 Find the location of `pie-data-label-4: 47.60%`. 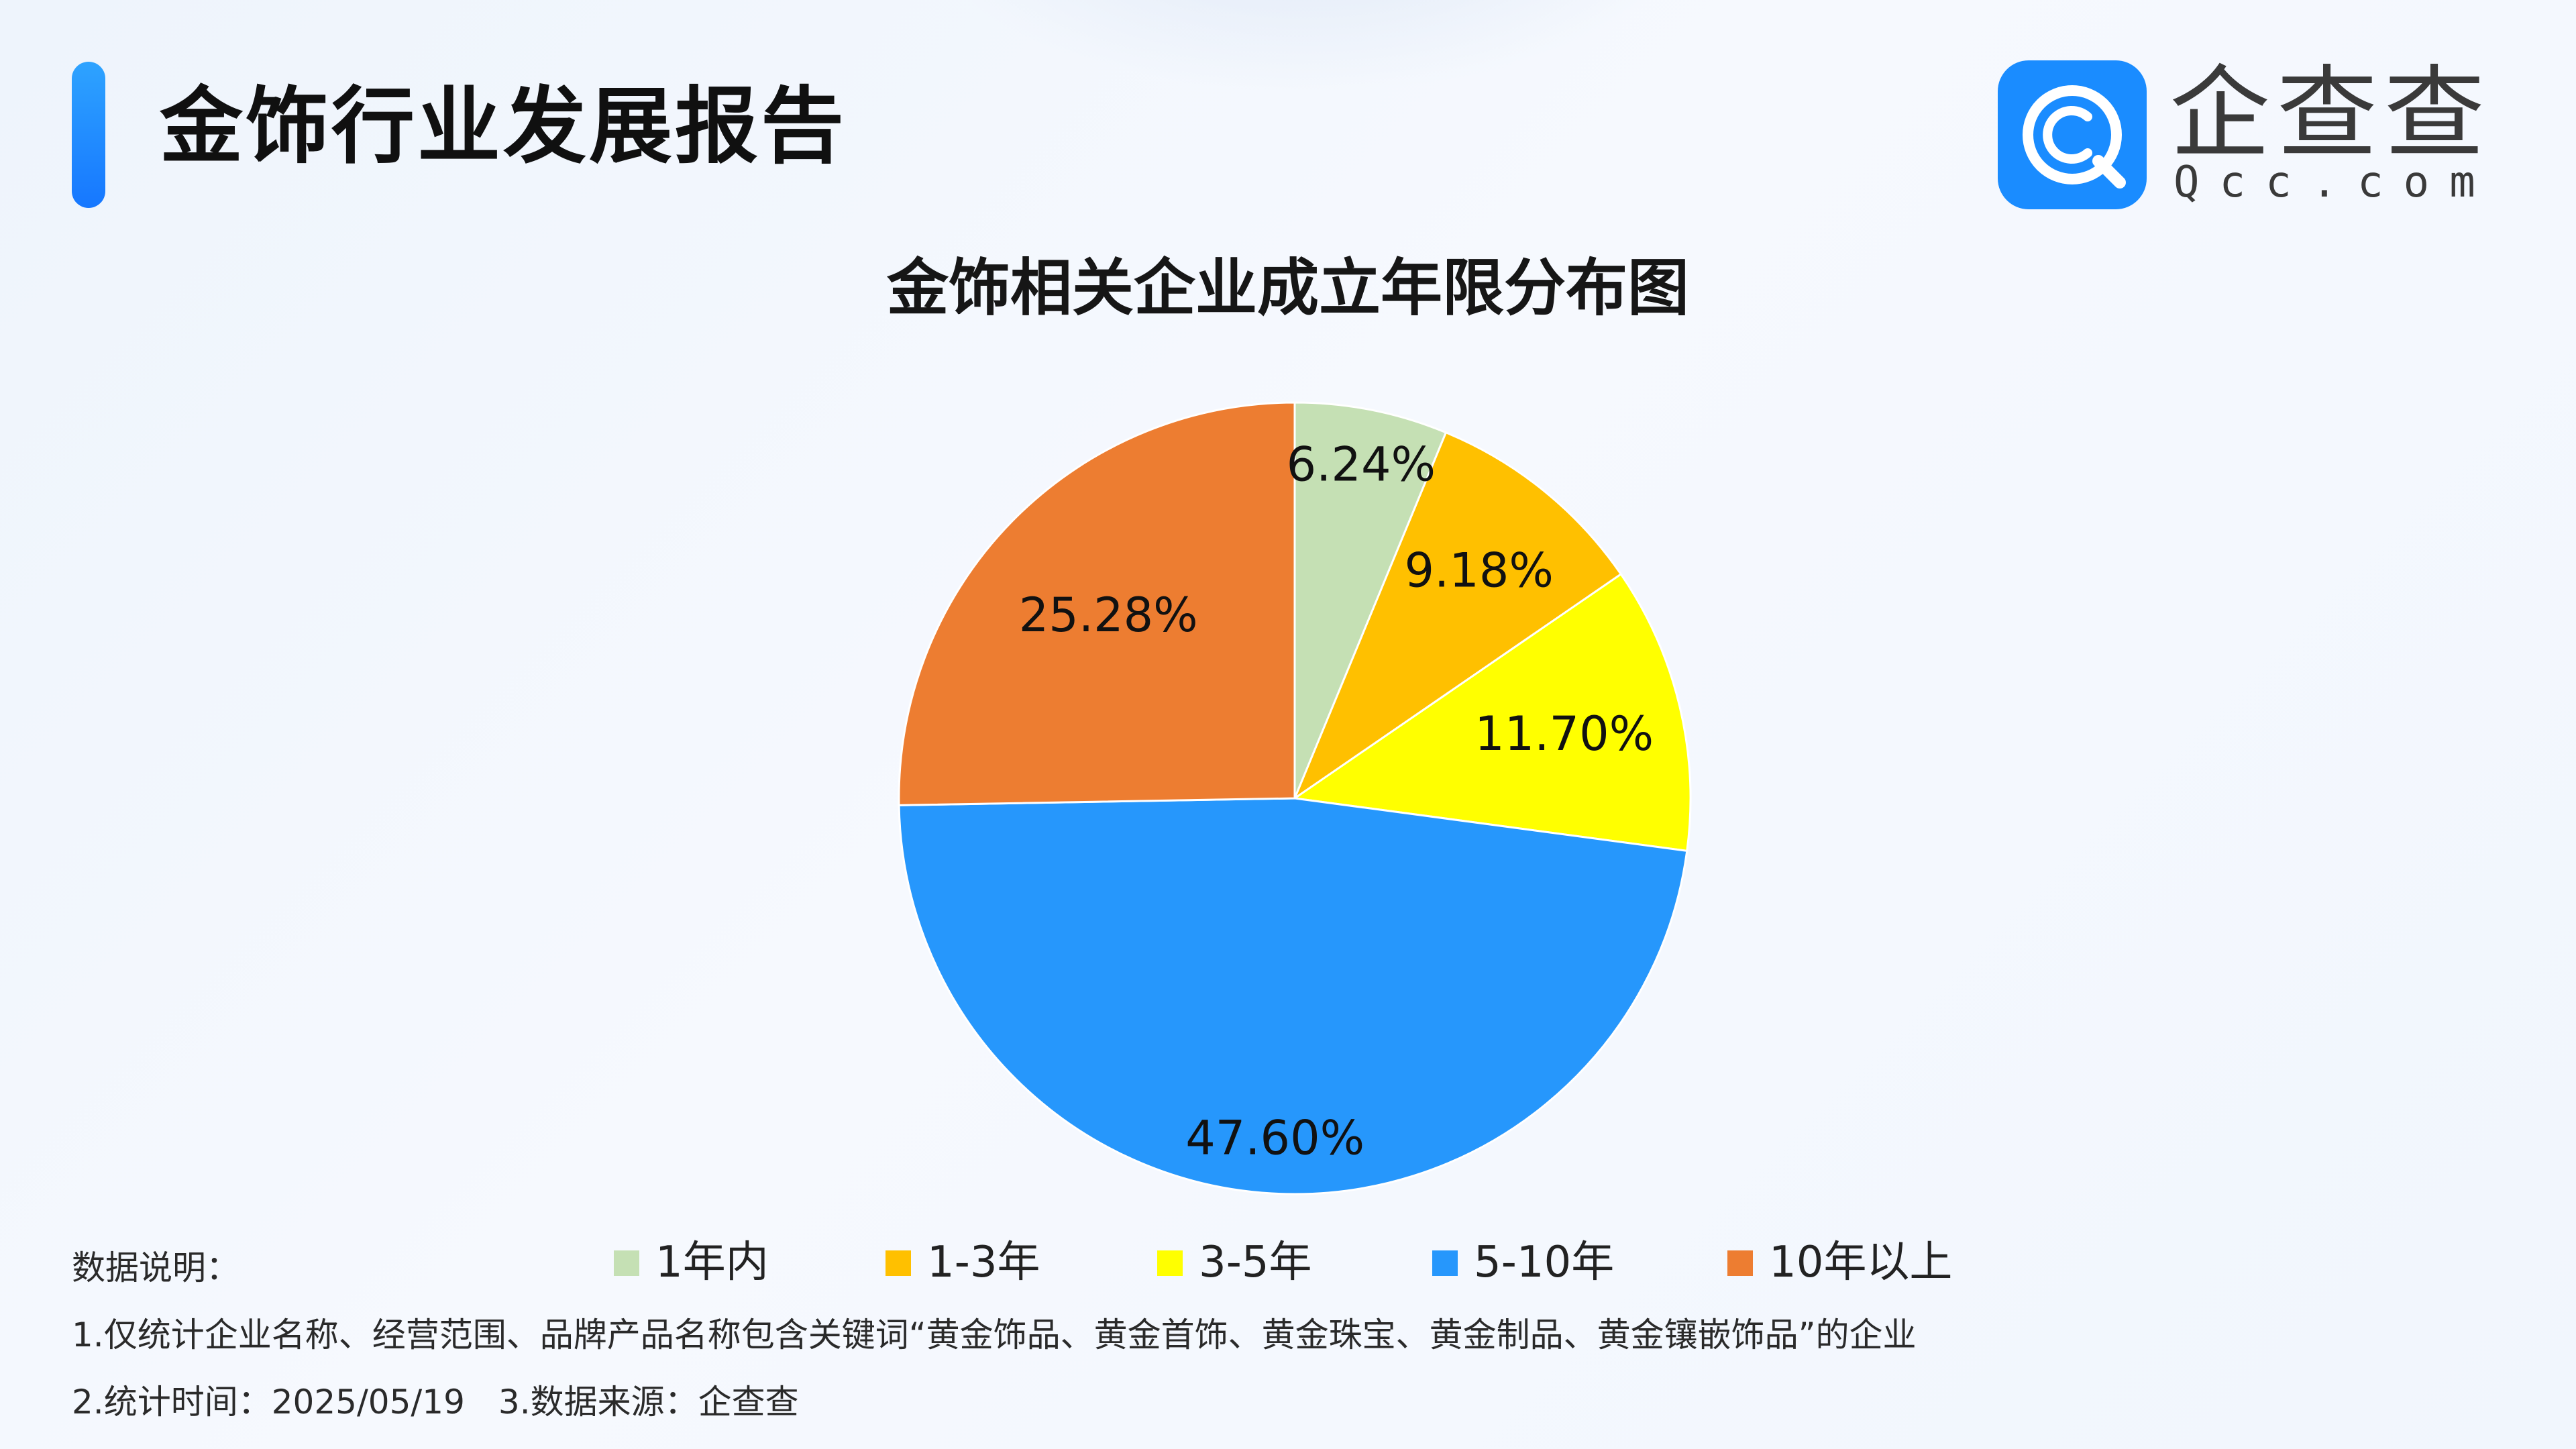

pie-data-label-4: 47.60% is located at coordinates (1274, 1138).